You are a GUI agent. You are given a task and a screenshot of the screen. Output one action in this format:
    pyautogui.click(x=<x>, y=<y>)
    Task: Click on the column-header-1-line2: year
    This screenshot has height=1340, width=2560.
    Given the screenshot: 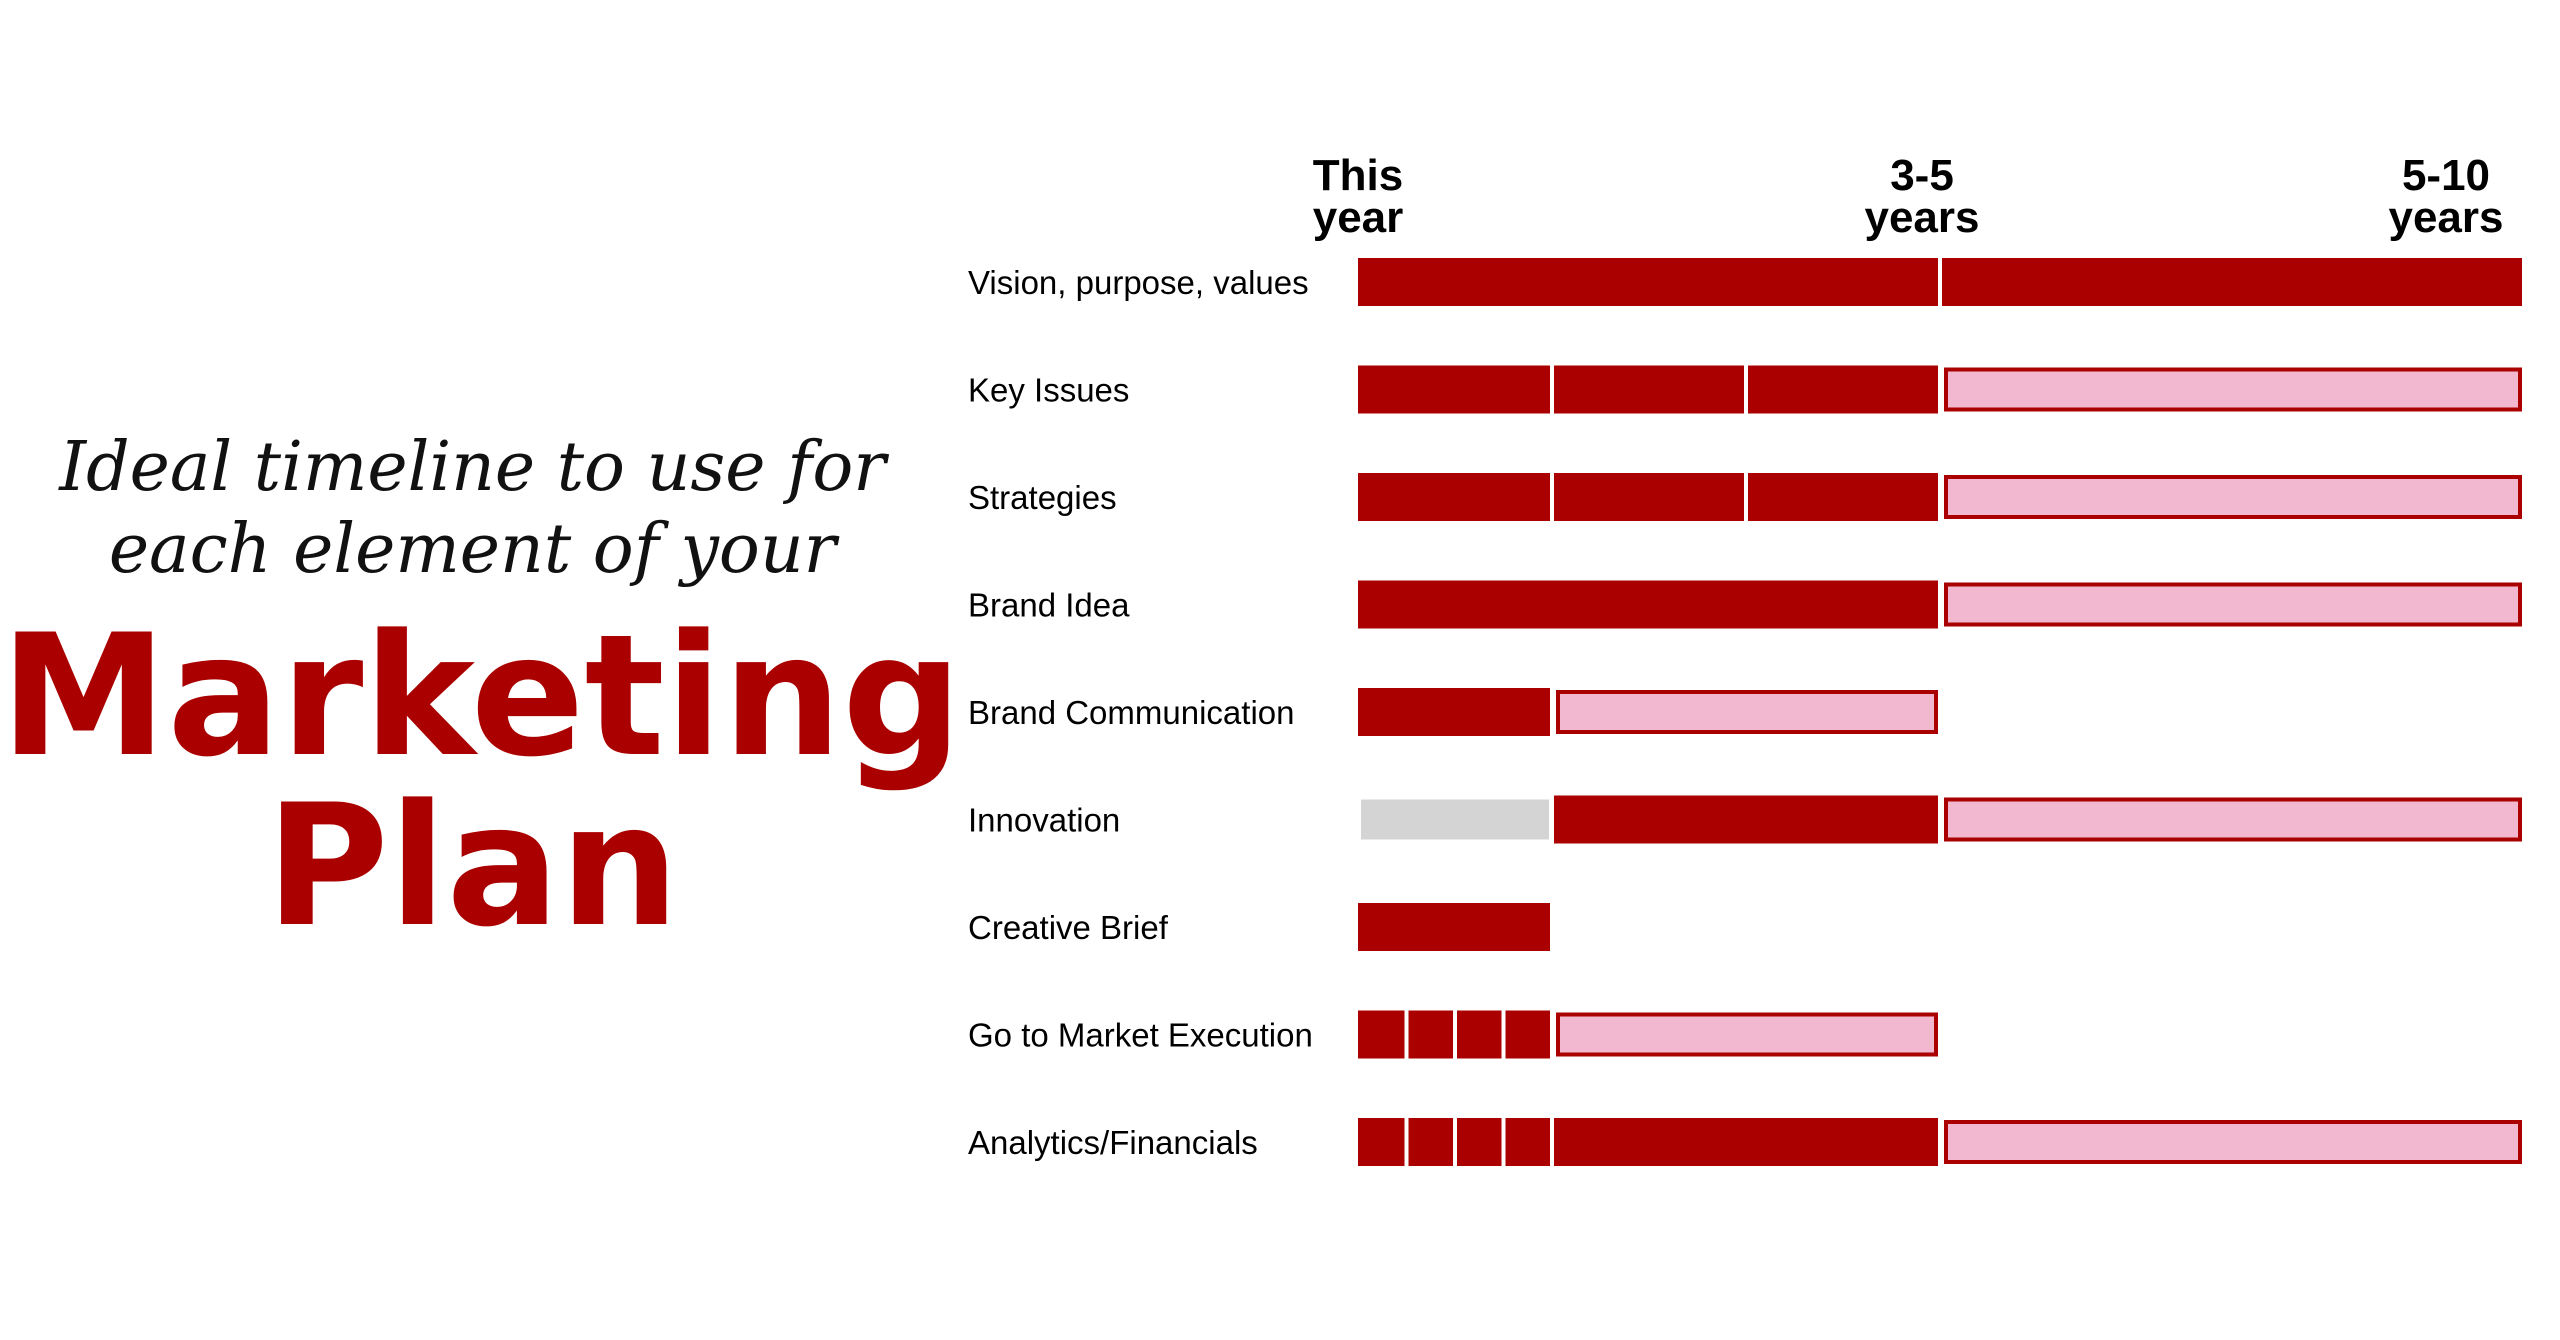 What is the action you would take?
    pyautogui.click(x=1358, y=217)
    